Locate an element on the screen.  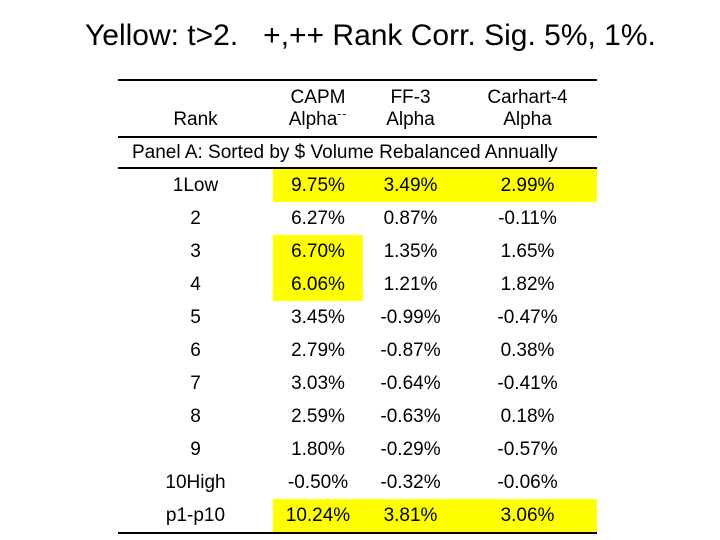
header-ff3-line2: Alpha is located at coordinates (410, 119).